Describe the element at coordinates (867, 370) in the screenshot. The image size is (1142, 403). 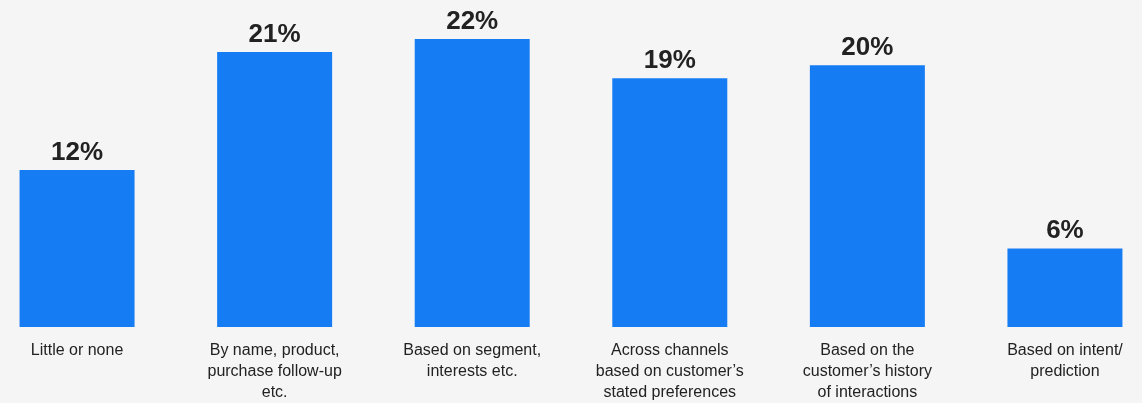
I see `x-tick-label: Based on the customer’s history of interactions` at that location.